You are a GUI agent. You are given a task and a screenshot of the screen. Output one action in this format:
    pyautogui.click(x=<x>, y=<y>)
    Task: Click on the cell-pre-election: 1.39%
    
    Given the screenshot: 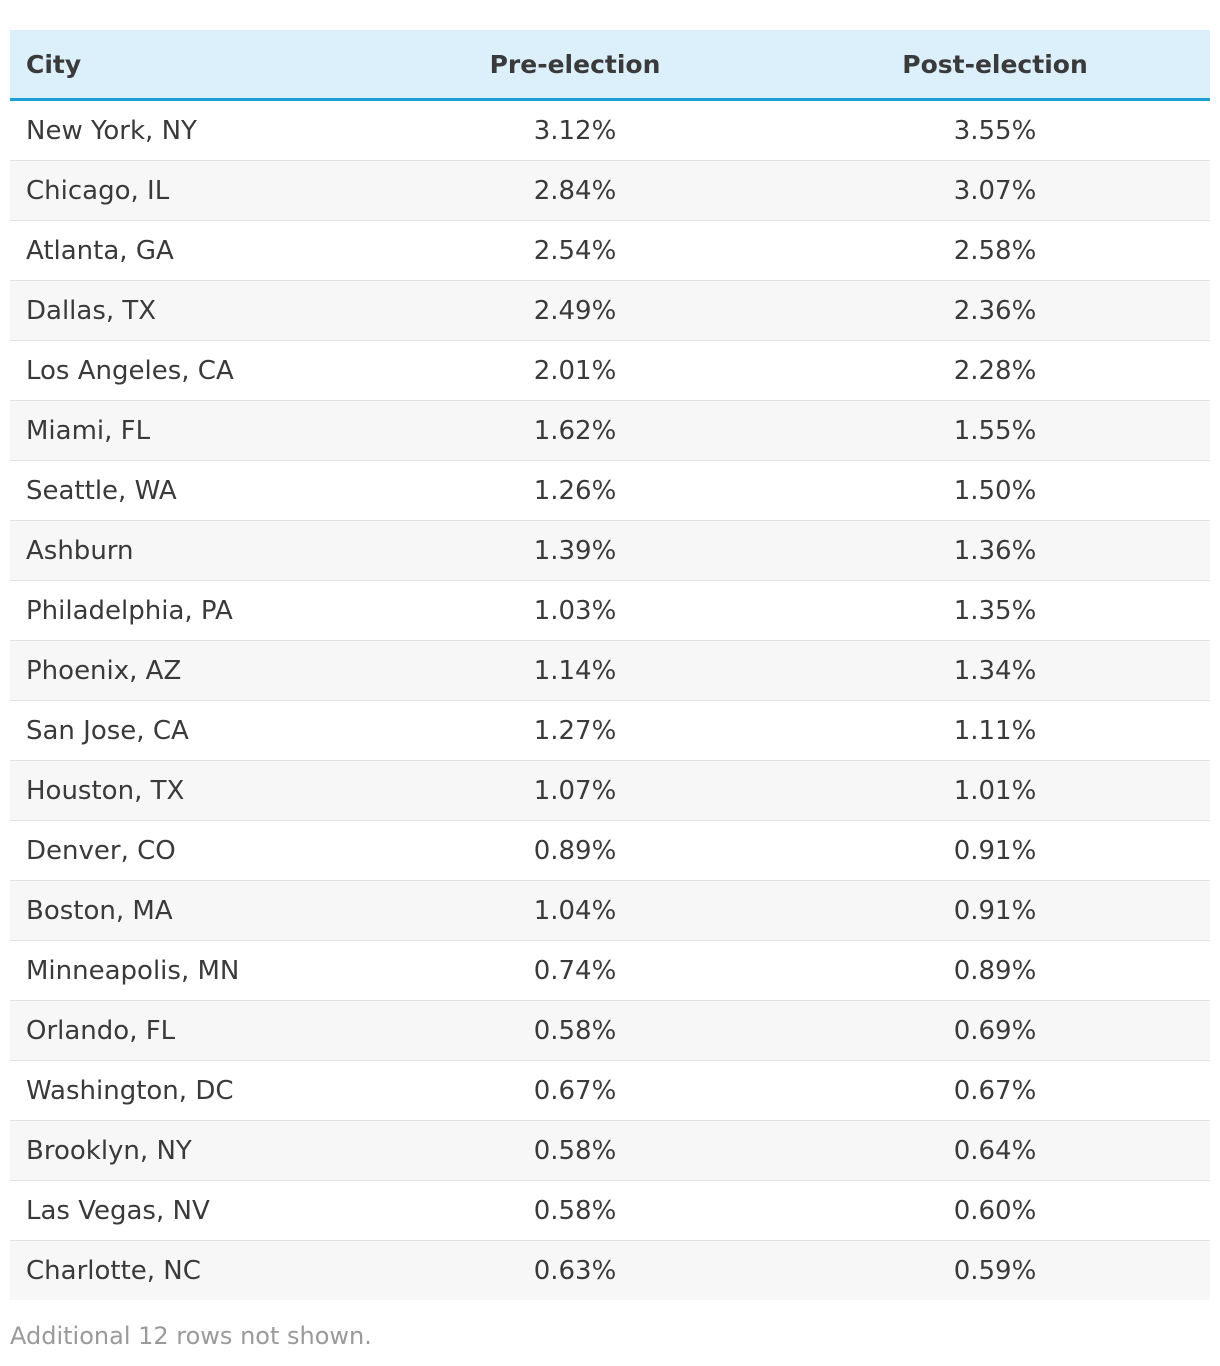 What is the action you would take?
    pyautogui.click(x=575, y=550)
    